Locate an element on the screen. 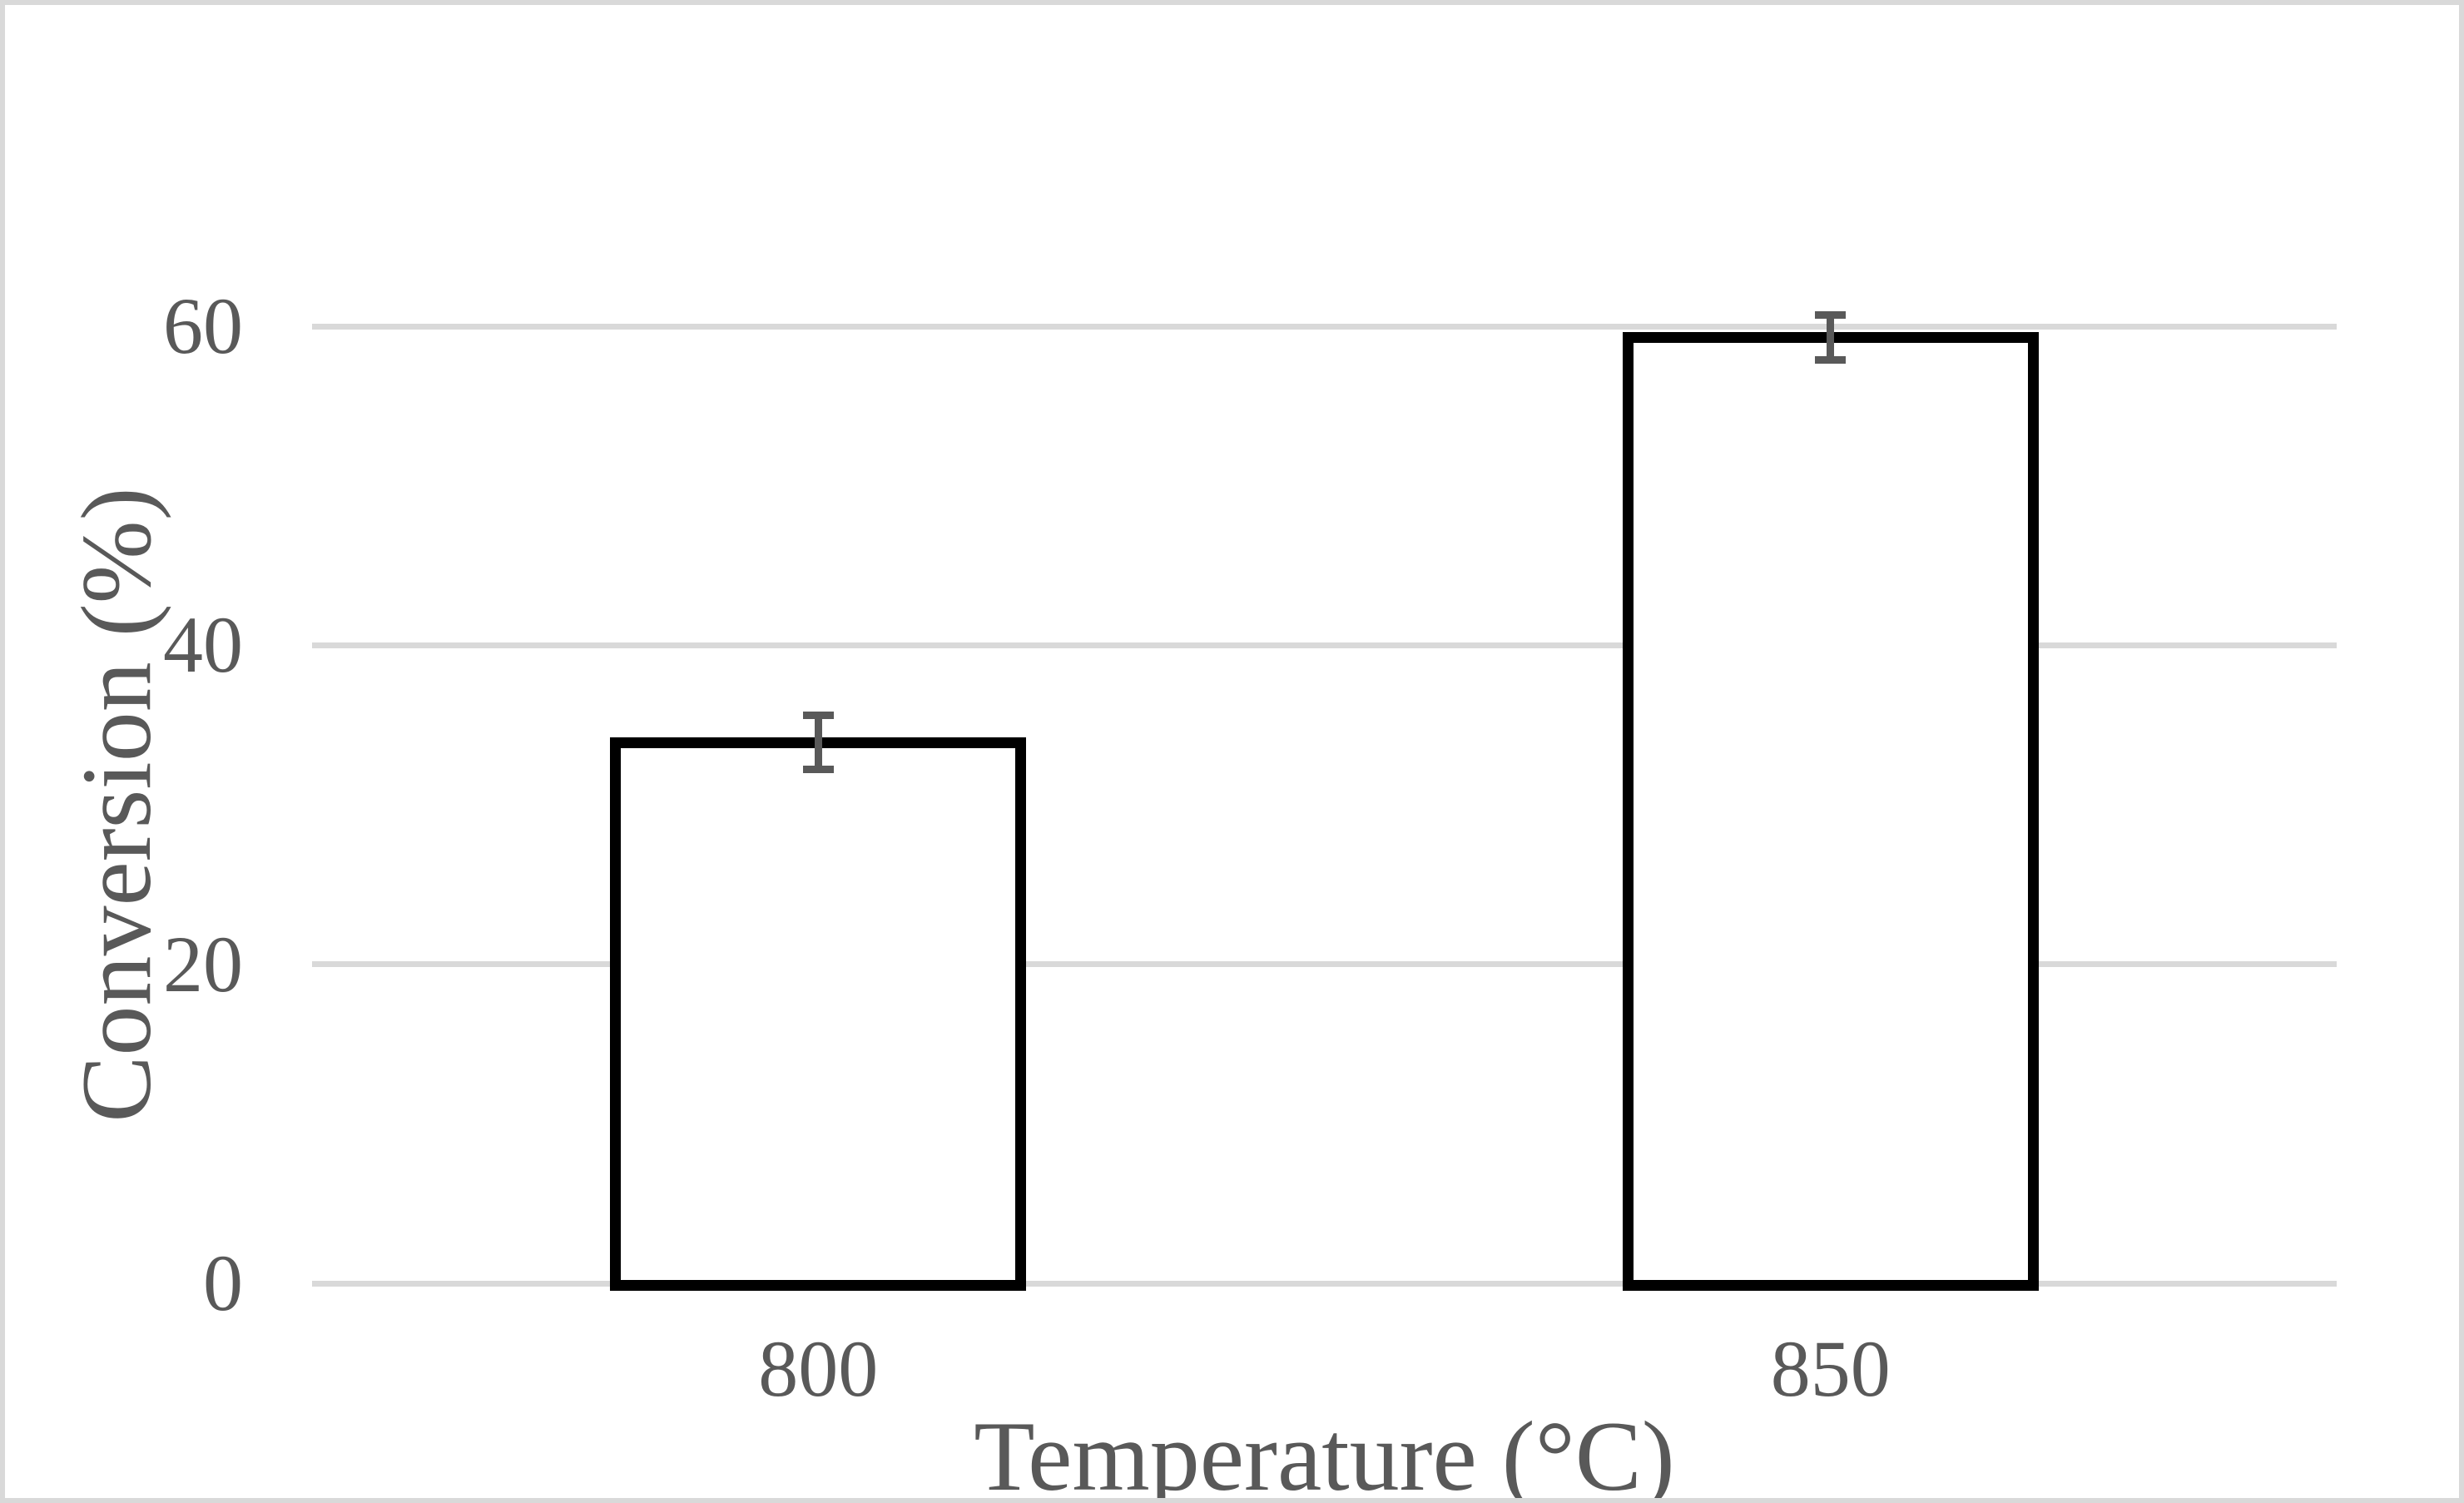 The image size is (2464, 1503). error-bar-800-bottom-cap is located at coordinates (818, 770).